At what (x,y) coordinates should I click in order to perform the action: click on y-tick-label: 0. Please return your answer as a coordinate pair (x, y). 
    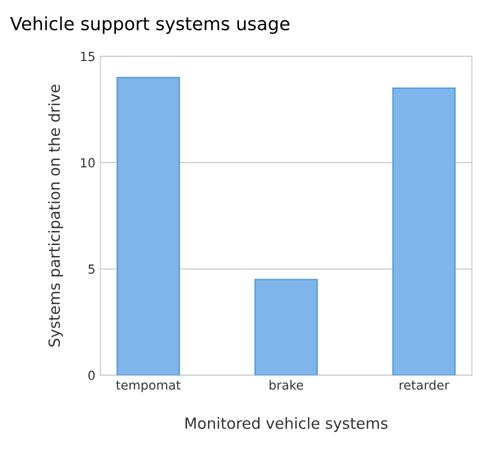
    Looking at the image, I should click on (91, 375).